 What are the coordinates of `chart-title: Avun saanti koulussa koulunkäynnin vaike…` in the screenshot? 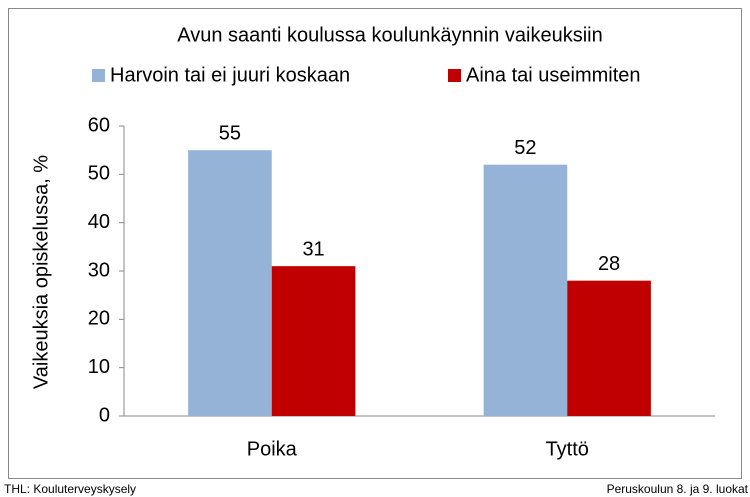 It's located at (389, 35).